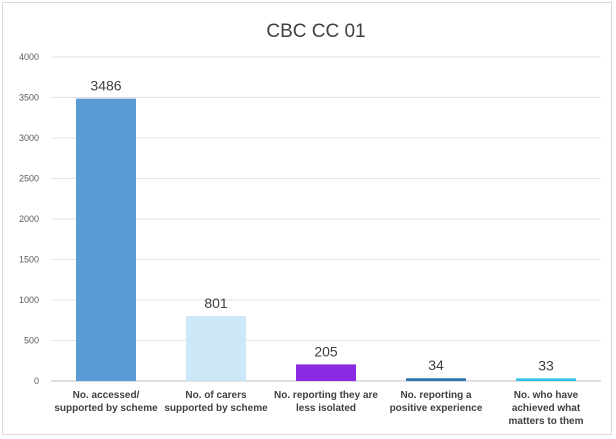  I want to click on chart-title: CBC CC 01, so click(315, 31).